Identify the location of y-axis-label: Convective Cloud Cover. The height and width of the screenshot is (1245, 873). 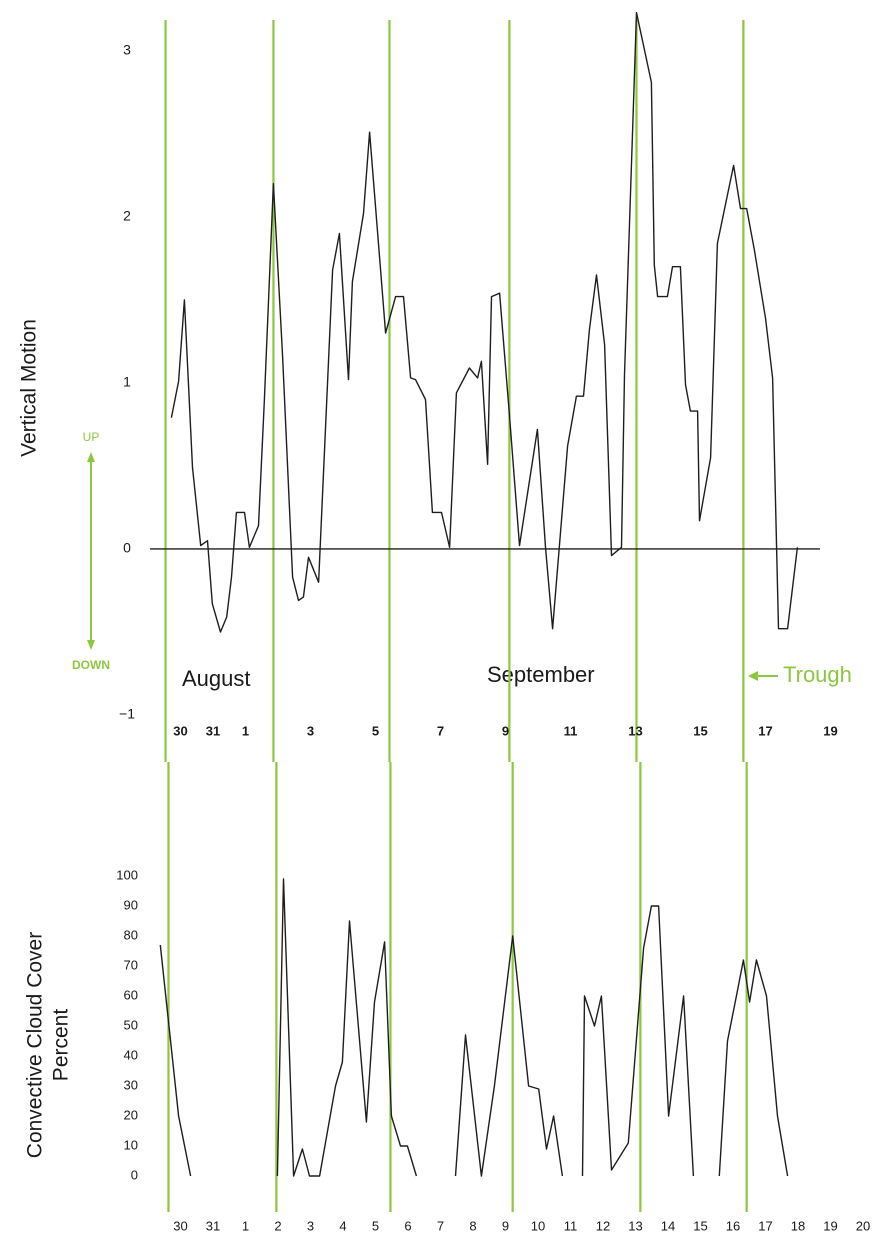
(35, 1045).